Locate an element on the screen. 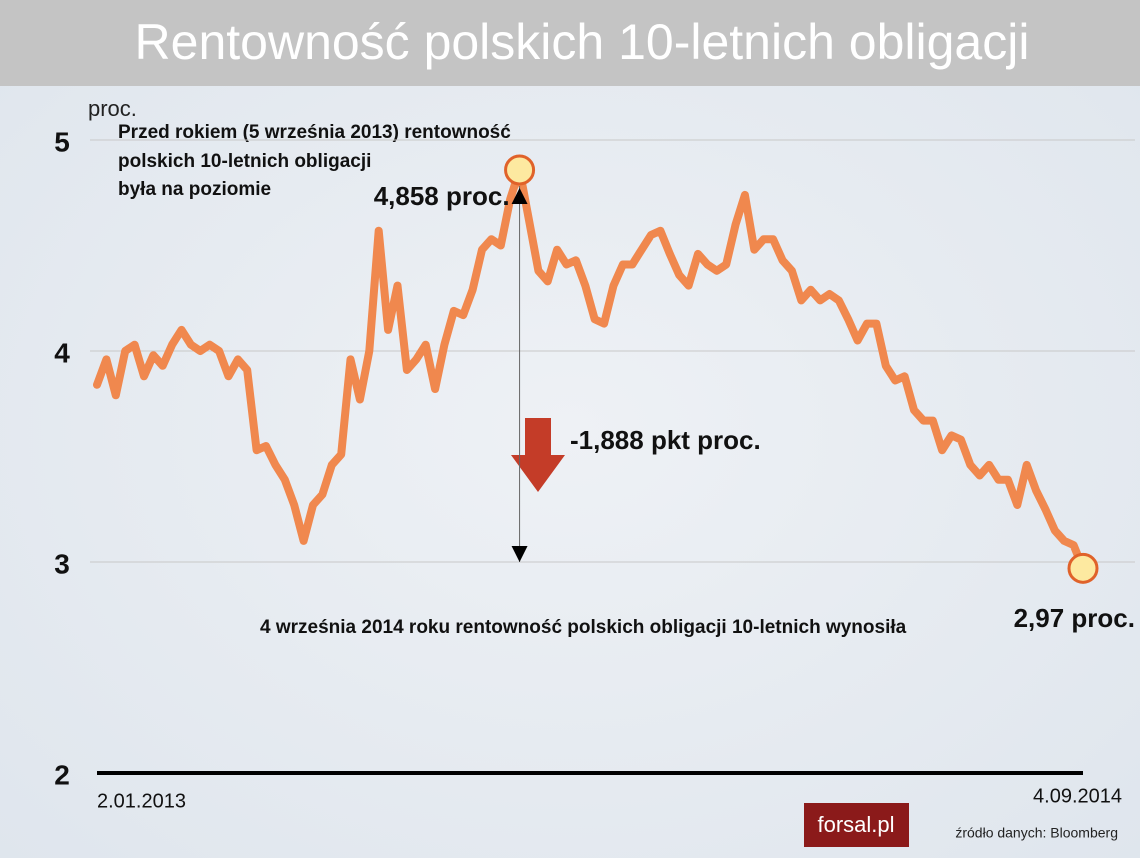 This screenshot has width=1140, height=858. y-tick-label: 3 is located at coordinates (62, 563).